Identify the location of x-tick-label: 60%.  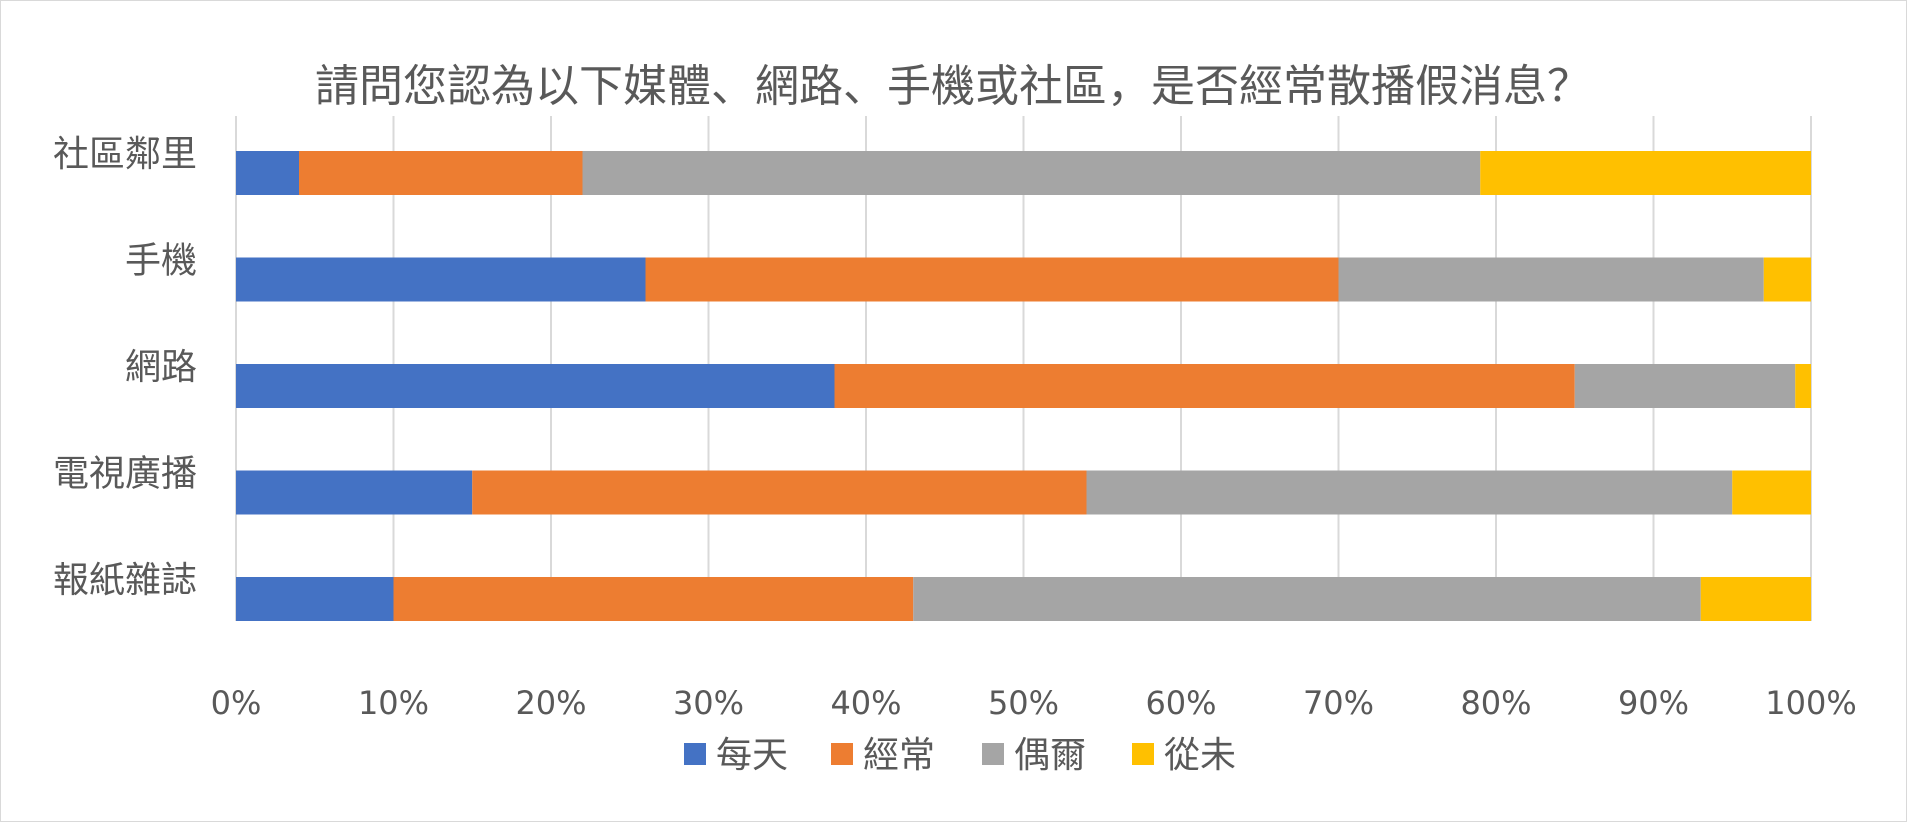
(1180, 703).